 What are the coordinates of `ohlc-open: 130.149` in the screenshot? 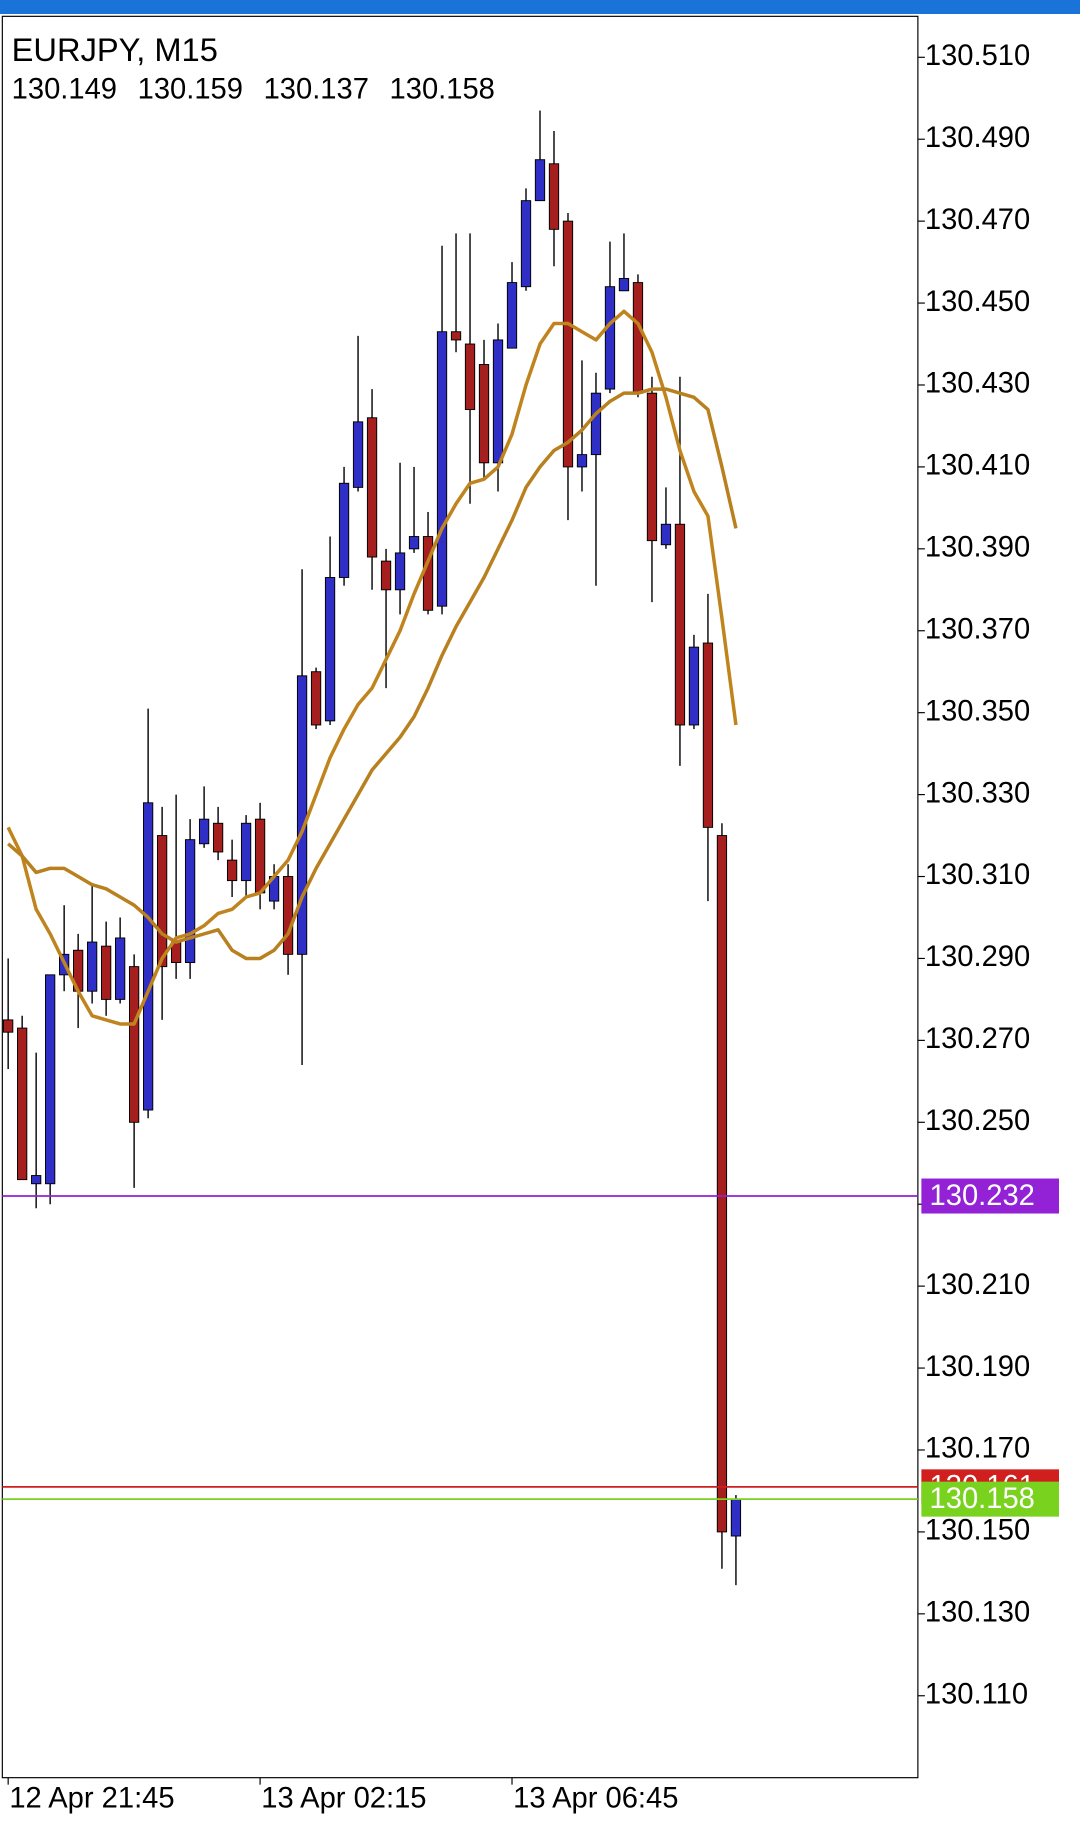 It's located at (64, 90).